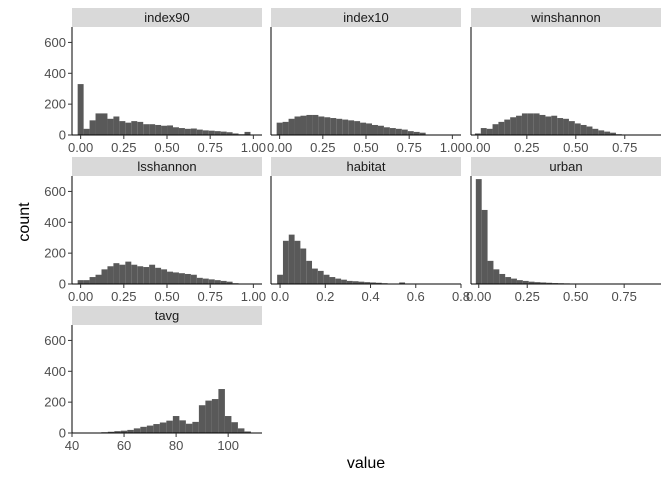 This screenshot has height=480, width=672. What do you see at coordinates (55, 402) in the screenshot?
I see `y-tick-label-tavg-1: 200` at bounding box center [55, 402].